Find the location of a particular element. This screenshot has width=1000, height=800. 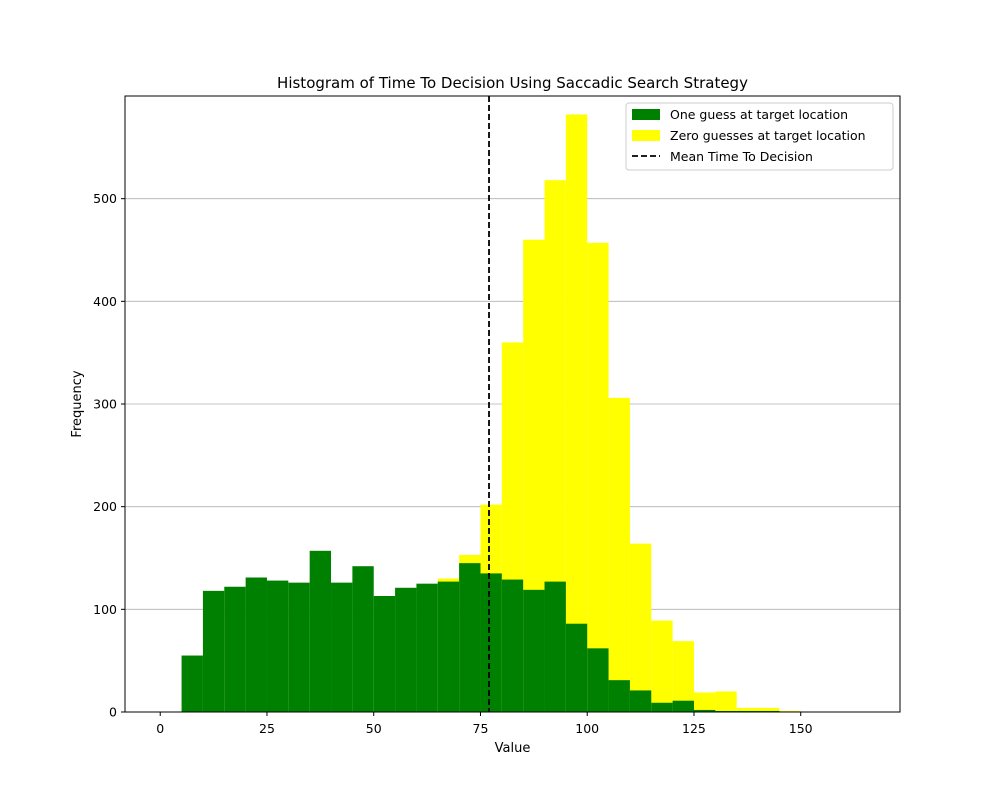

y-tick-label: 0 is located at coordinates (113, 712).